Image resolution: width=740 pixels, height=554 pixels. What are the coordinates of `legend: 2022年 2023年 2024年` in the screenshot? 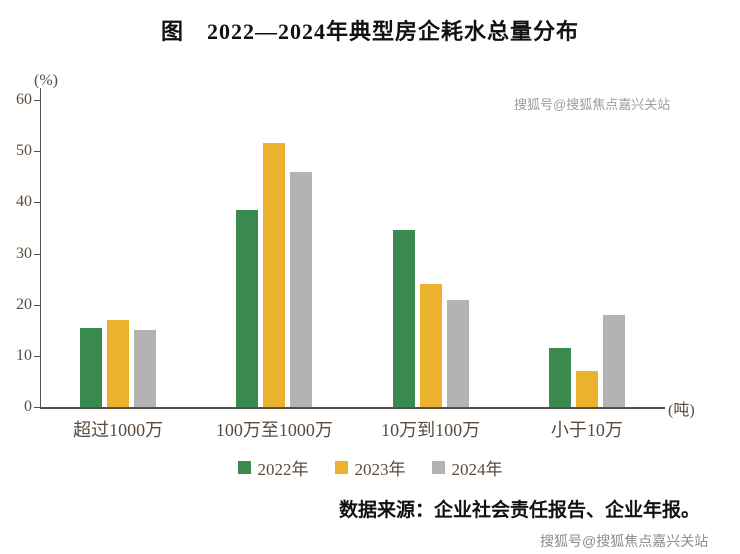 It's located at (370, 467).